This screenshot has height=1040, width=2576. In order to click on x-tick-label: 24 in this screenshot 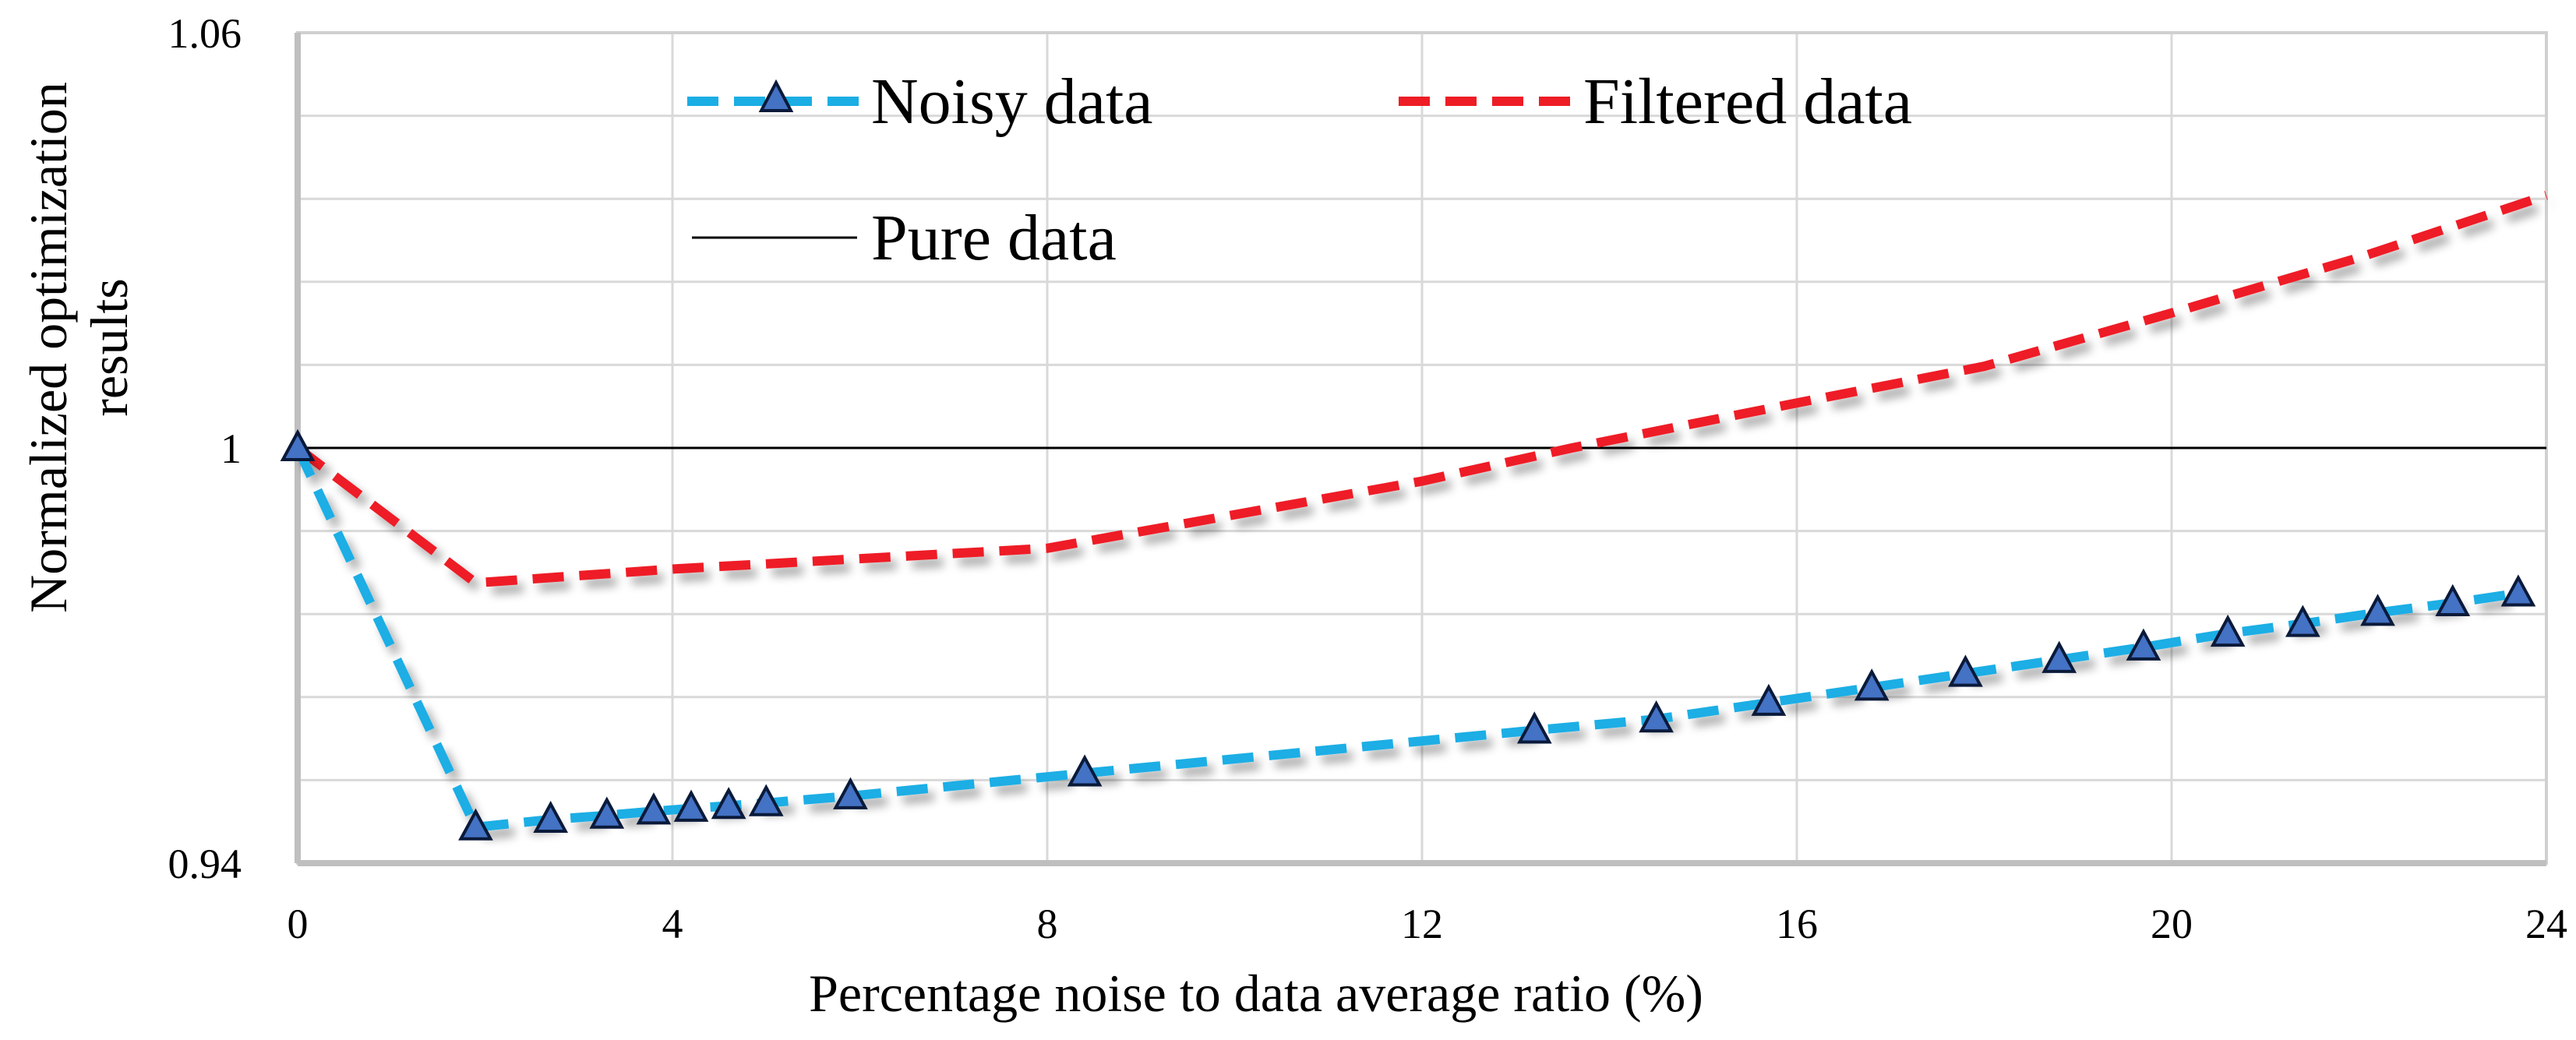, I will do `click(2546, 924)`.